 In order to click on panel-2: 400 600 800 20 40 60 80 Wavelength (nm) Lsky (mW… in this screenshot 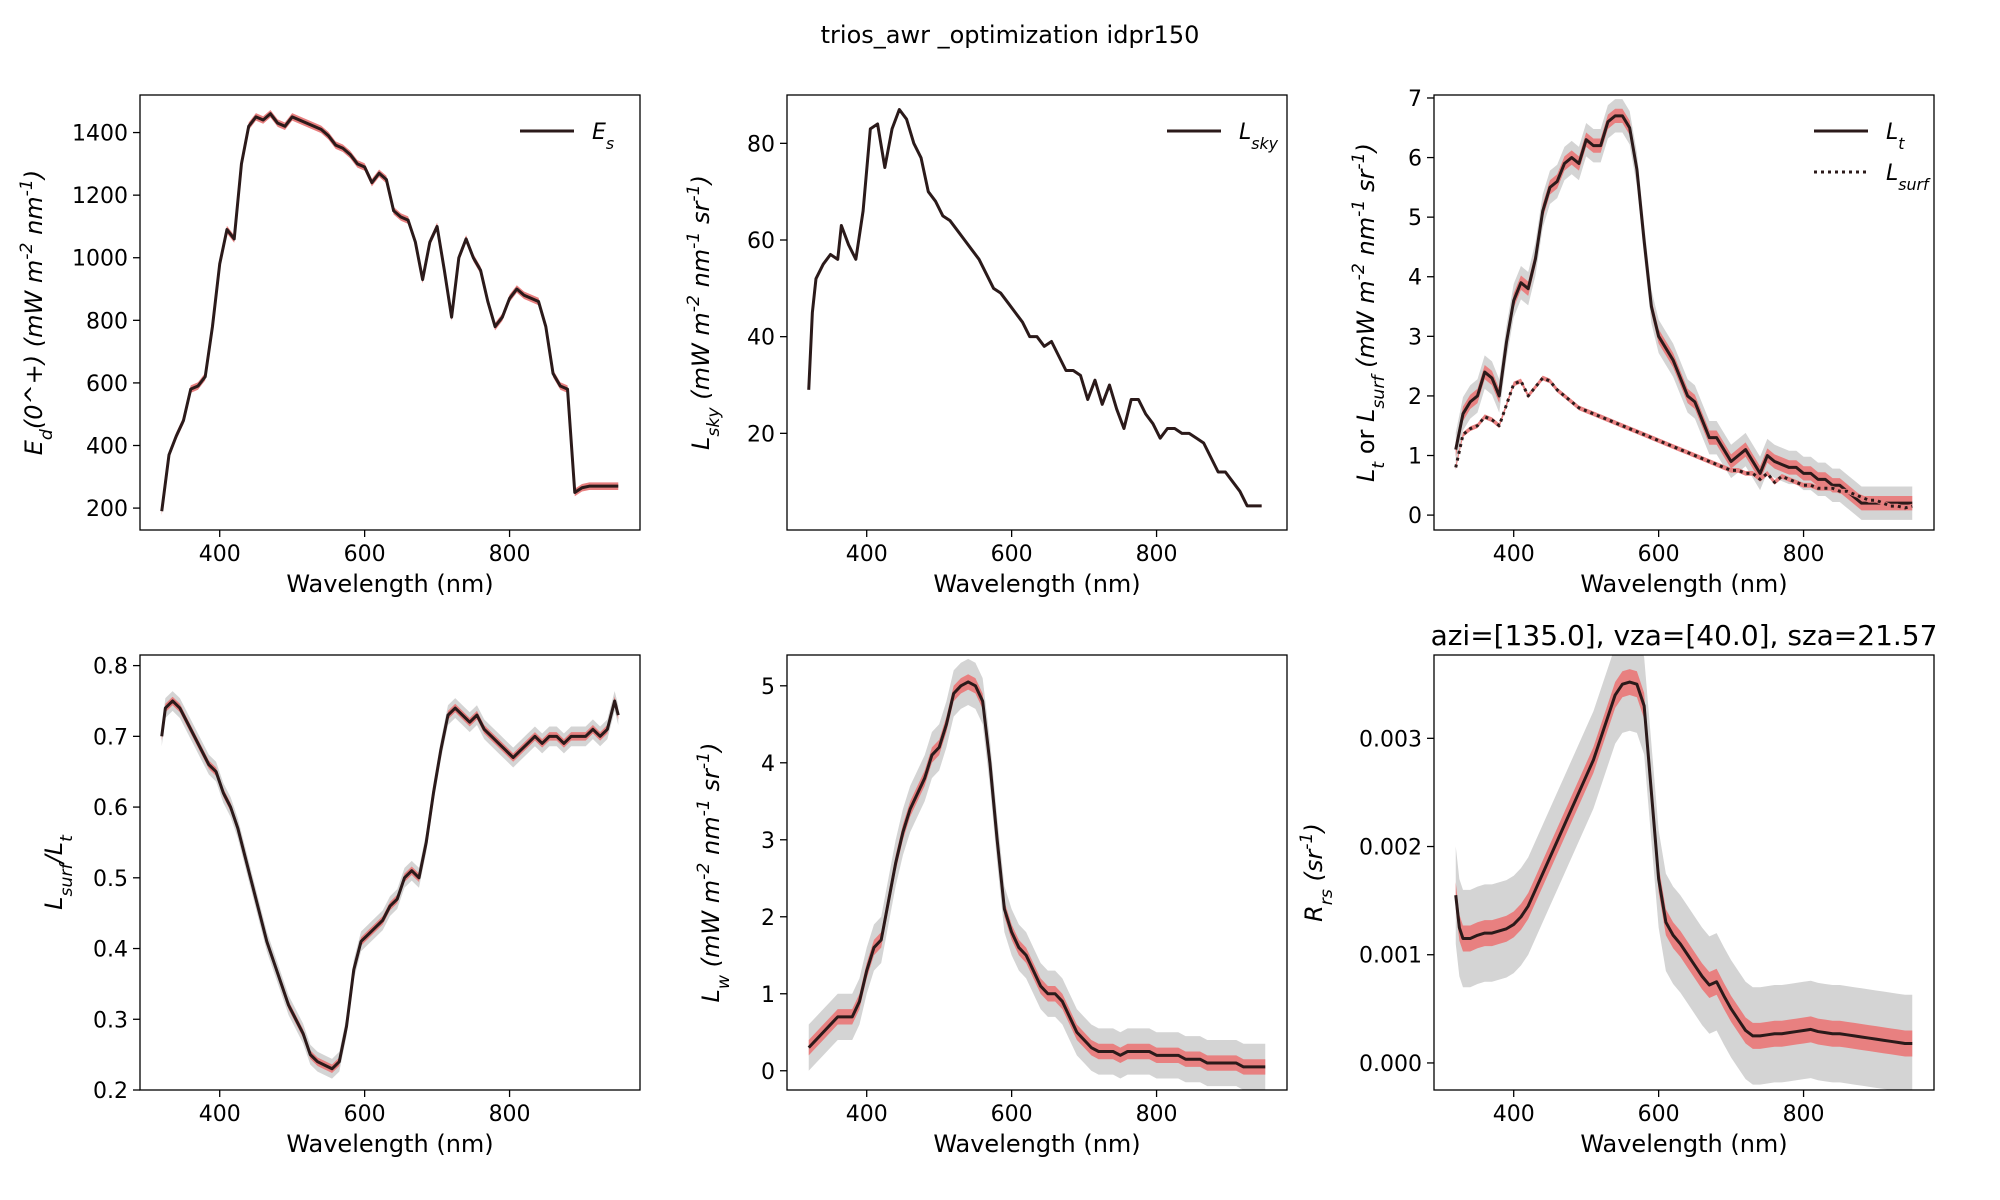, I will do `click(986, 346)`.